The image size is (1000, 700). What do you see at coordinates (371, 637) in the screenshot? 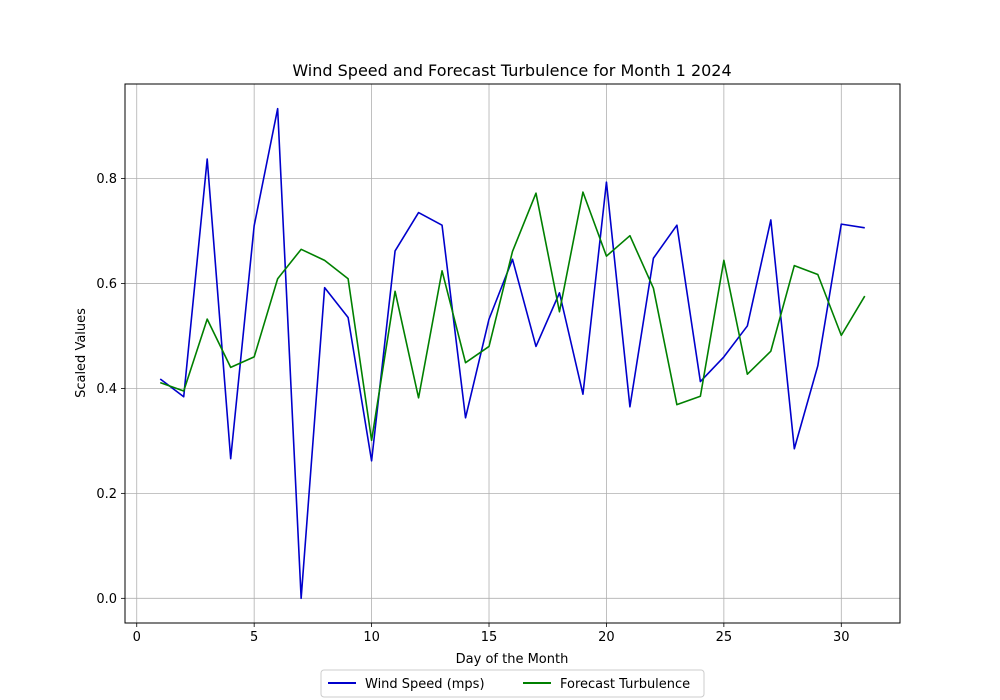
I see `x-tick-label: 10` at bounding box center [371, 637].